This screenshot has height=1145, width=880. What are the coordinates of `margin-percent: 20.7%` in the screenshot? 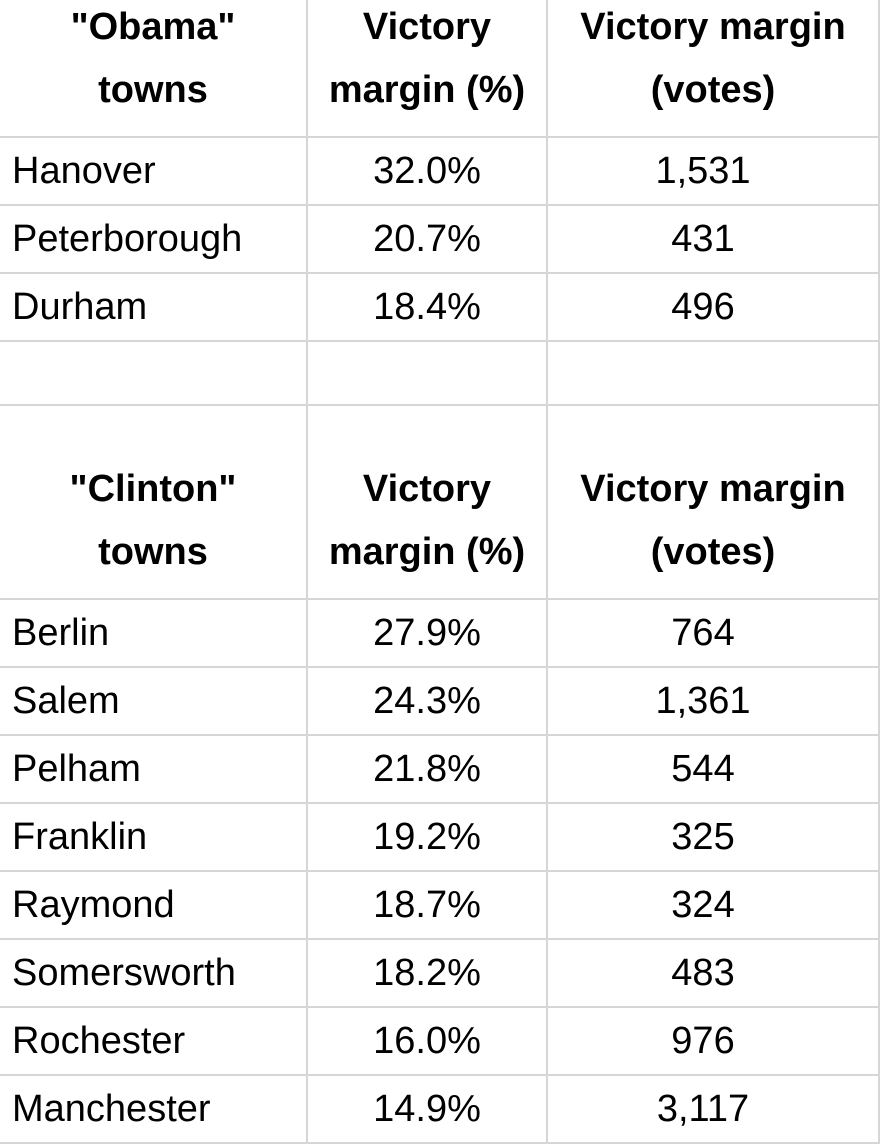 It's located at (428, 240).